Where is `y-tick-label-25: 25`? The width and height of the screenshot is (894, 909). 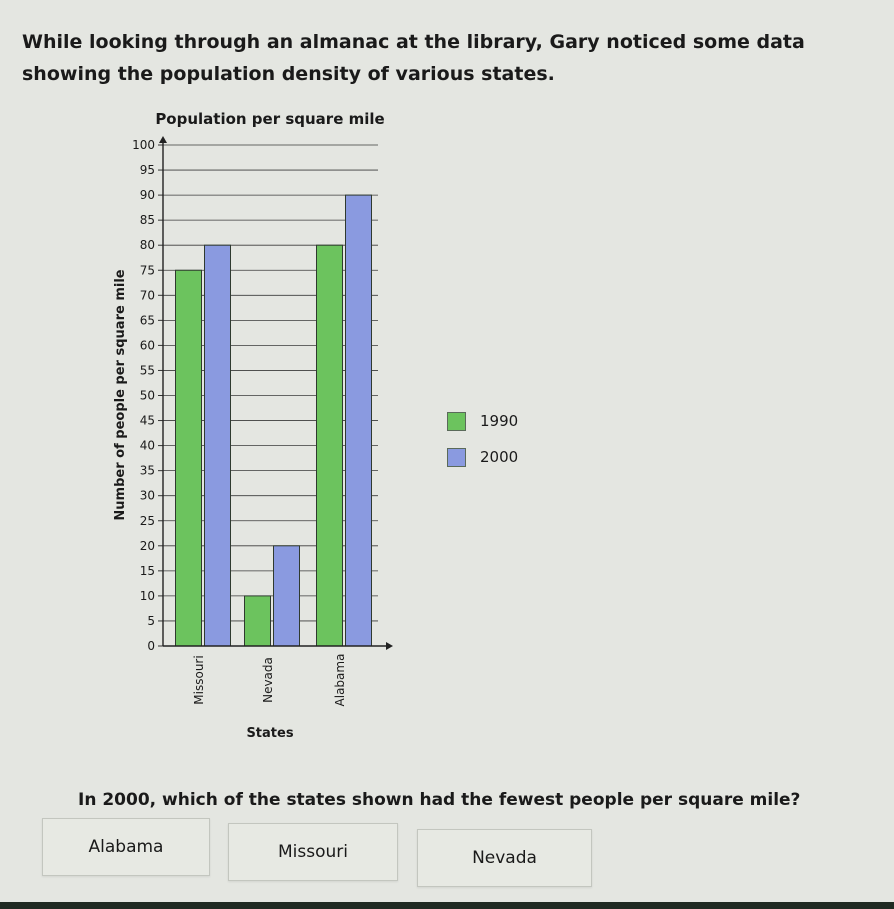
y-tick-label-25: 25 is located at coordinates (147, 521).